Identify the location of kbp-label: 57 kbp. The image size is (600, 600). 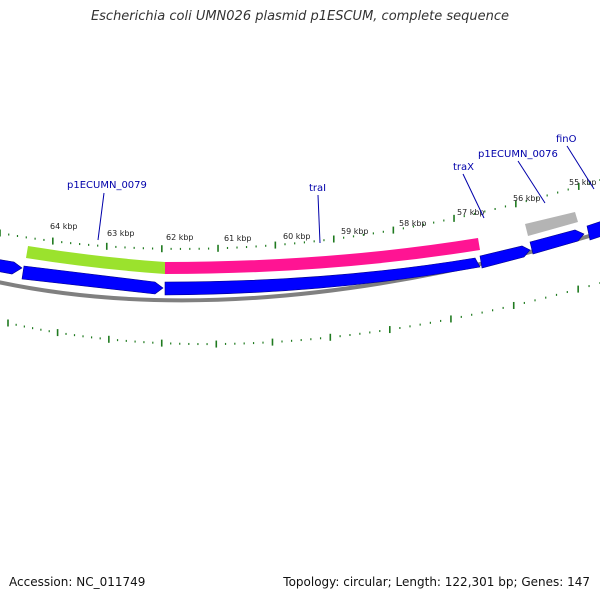
(471, 212).